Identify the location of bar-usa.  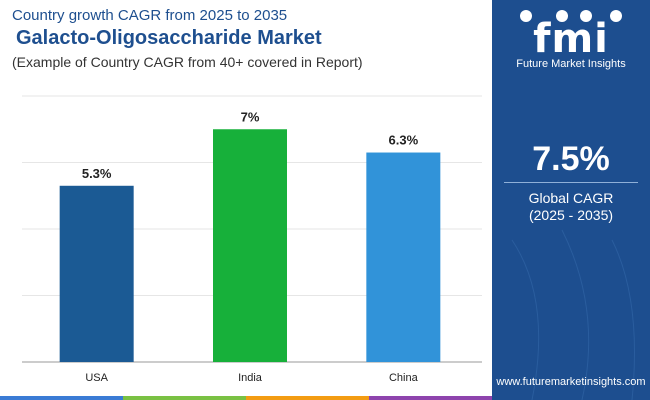
(96, 273).